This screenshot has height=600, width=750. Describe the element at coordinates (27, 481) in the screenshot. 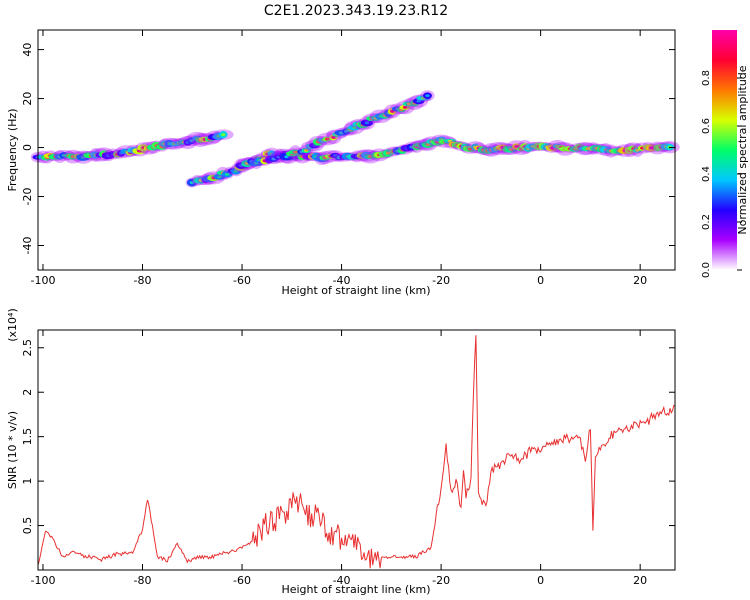

I see `snr-y-tick-label: 1` at that location.